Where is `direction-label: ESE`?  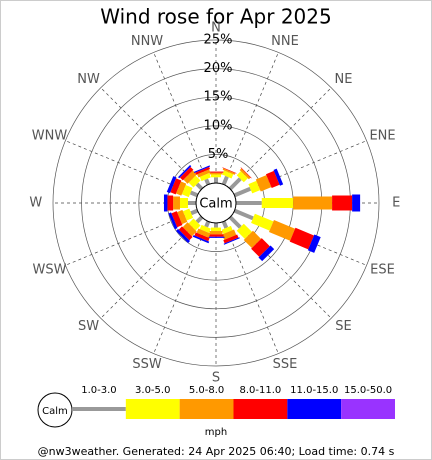
direction-label: ESE is located at coordinates (382, 269).